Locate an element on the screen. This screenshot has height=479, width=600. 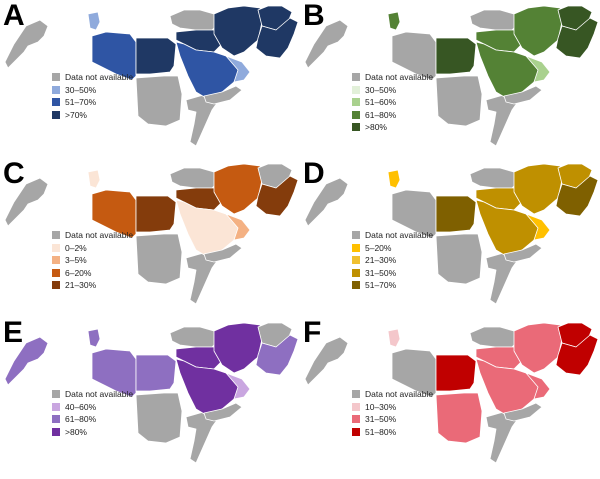
panel-label: E is located at coordinates (13, 332).